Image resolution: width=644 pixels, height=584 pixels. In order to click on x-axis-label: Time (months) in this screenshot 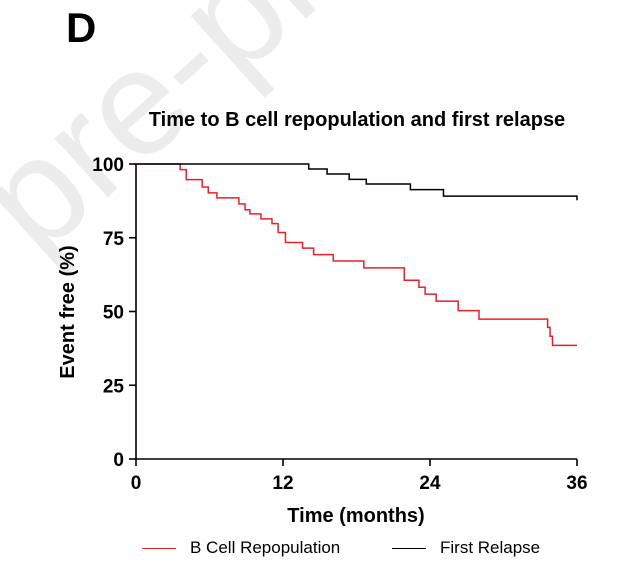, I will do `click(355, 516)`.